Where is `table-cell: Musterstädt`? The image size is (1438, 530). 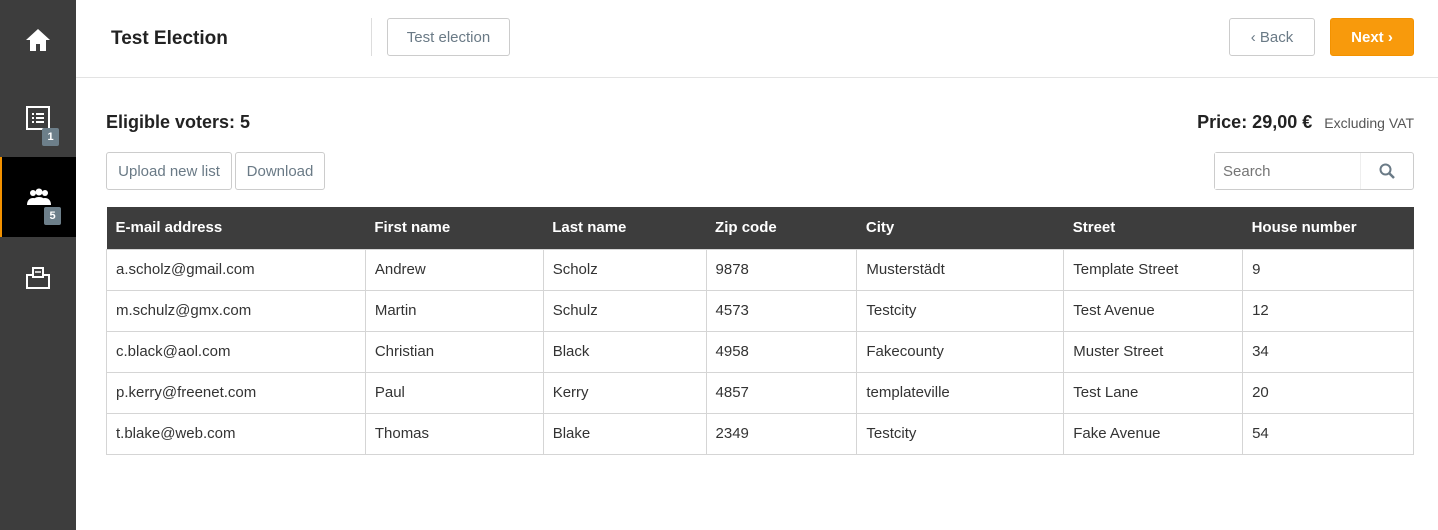
table-cell: Musterstädt is located at coordinates (960, 269).